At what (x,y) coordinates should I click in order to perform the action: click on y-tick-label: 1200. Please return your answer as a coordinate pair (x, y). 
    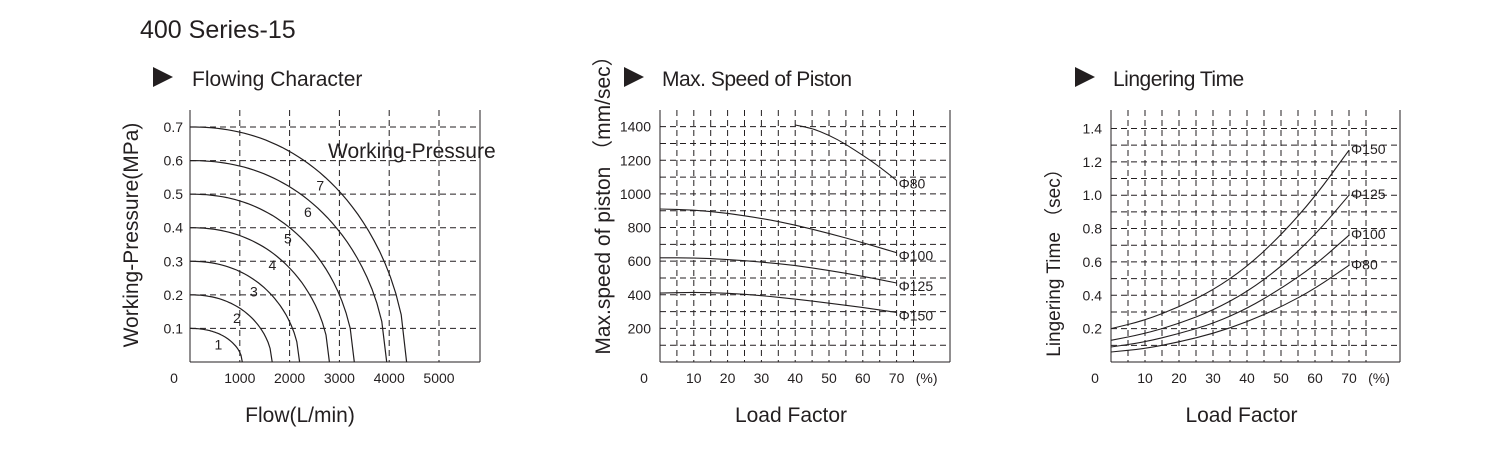
    Looking at the image, I should click on (635, 160).